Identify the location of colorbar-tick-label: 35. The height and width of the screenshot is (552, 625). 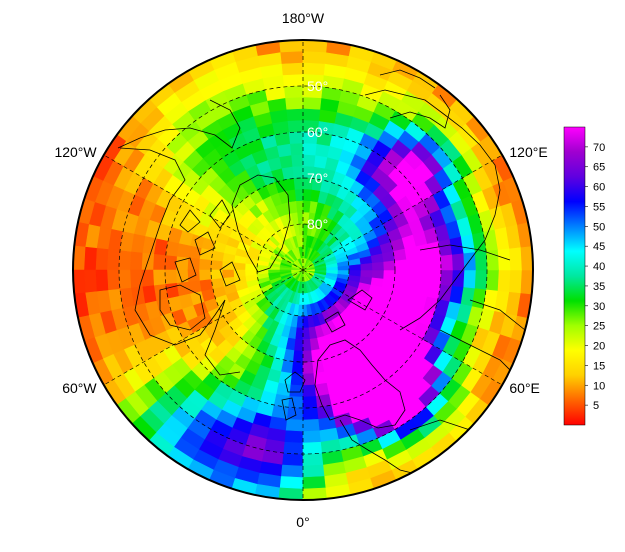
(599, 287).